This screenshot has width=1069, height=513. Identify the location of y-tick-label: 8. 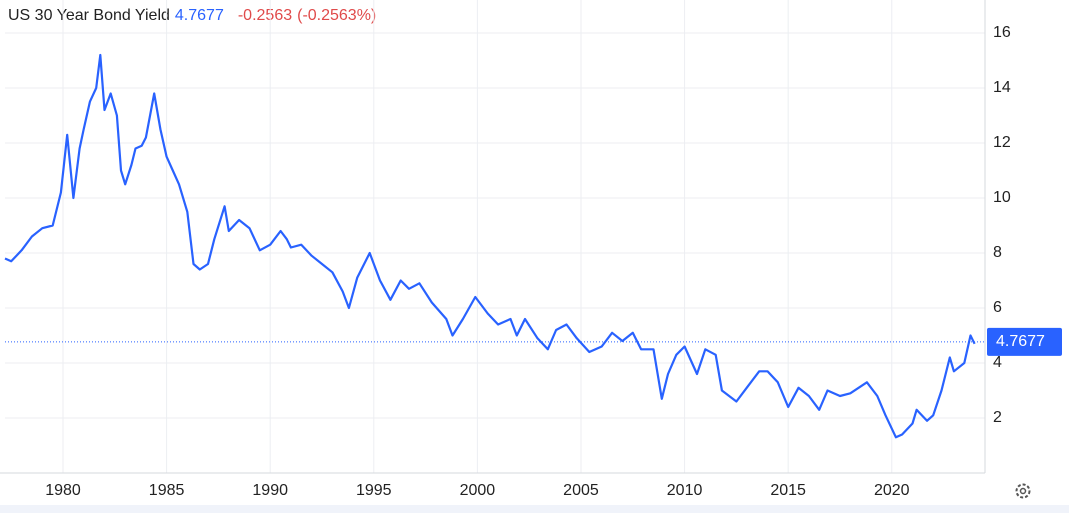
(997, 252).